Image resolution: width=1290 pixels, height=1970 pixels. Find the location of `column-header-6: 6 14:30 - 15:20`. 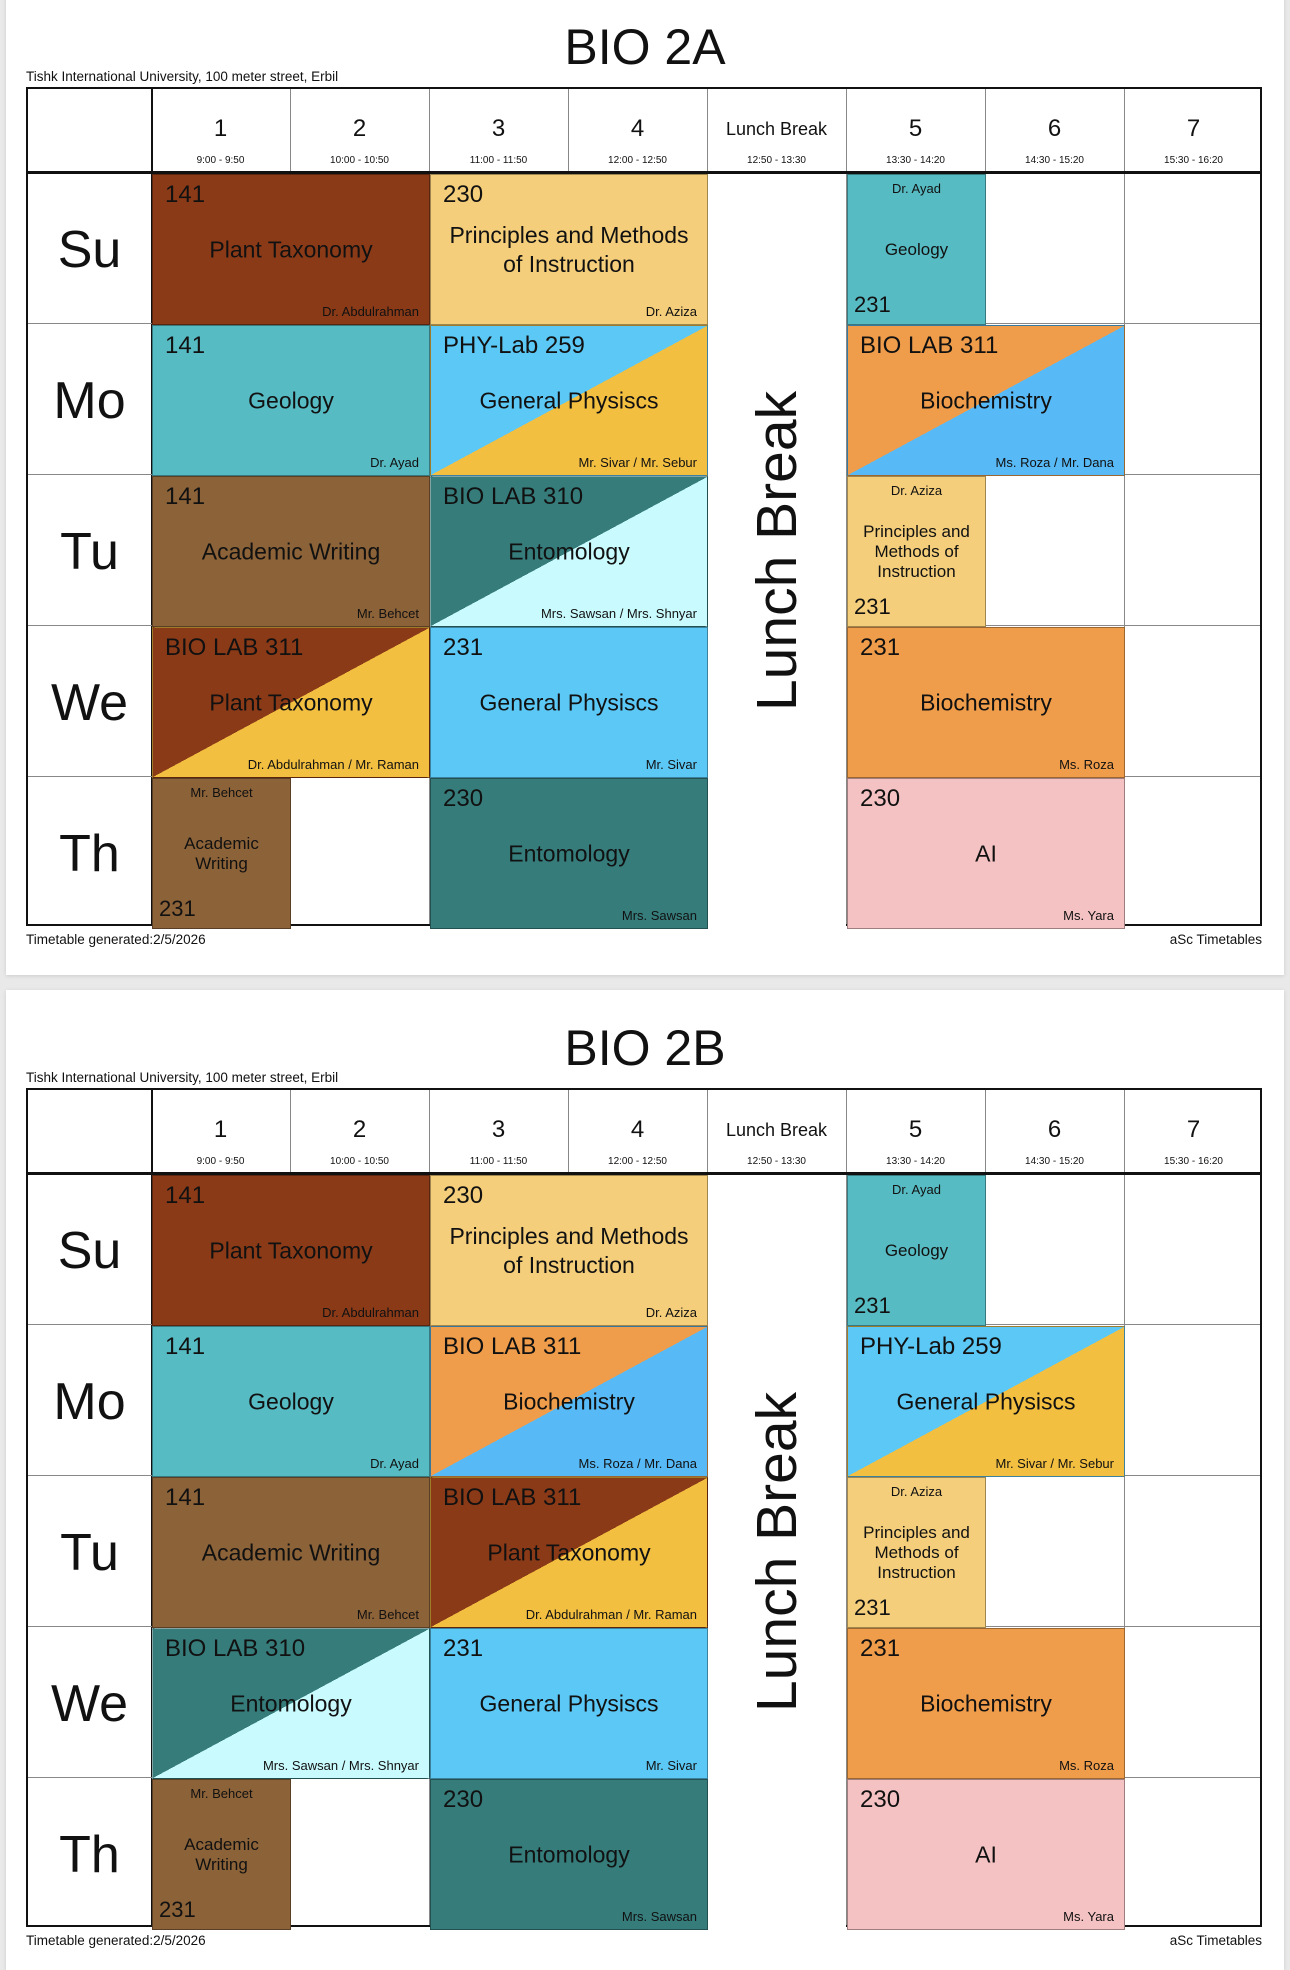

column-header-6: 6 14:30 - 15:20 is located at coordinates (1054, 130).